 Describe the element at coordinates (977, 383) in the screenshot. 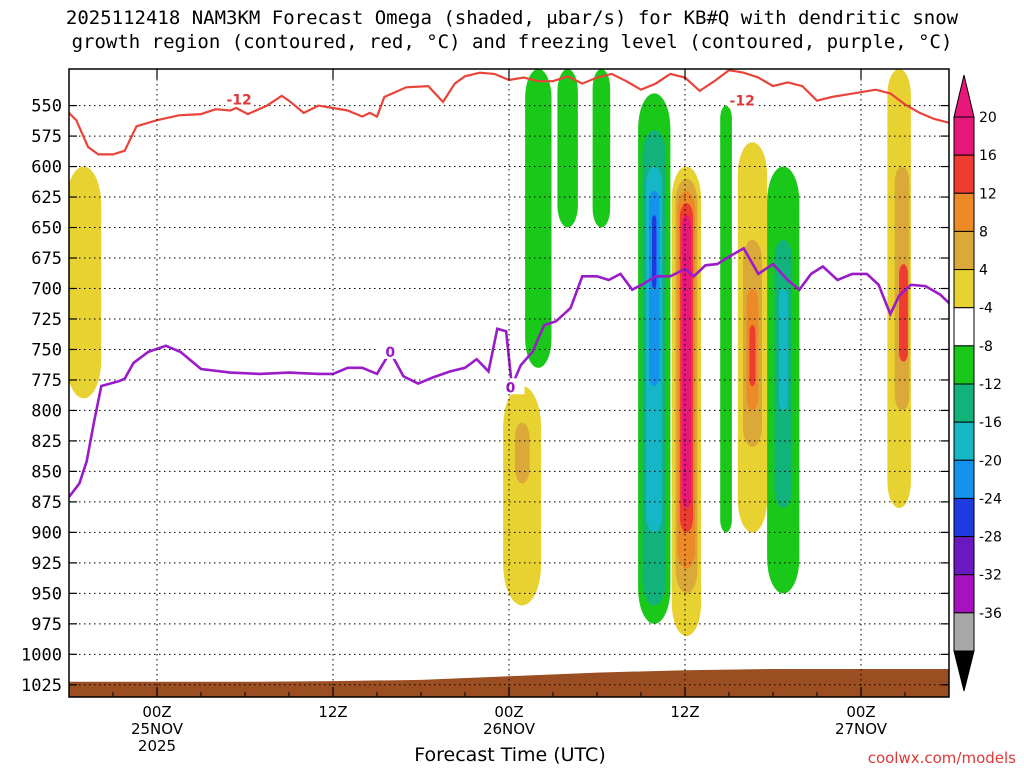

I see `omega-colorbar: 20 16 12 8 4 -4 -8 -12 -16 -20 -24 -28 -32 -36` at that location.